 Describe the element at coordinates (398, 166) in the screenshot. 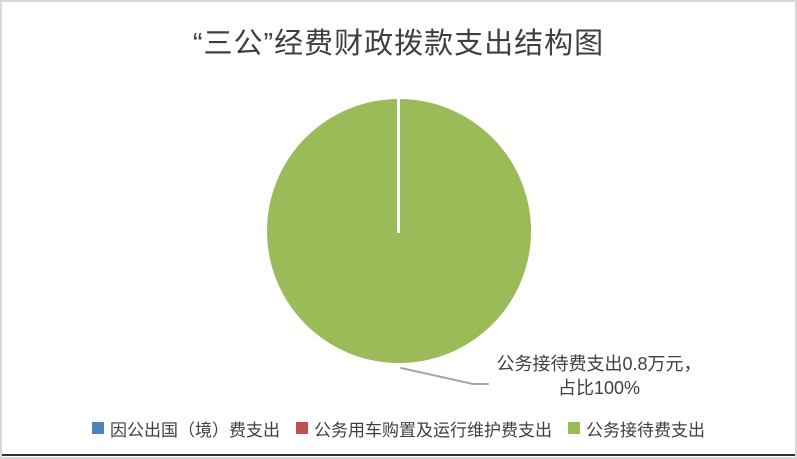

I see `pie-slice-seam` at that location.